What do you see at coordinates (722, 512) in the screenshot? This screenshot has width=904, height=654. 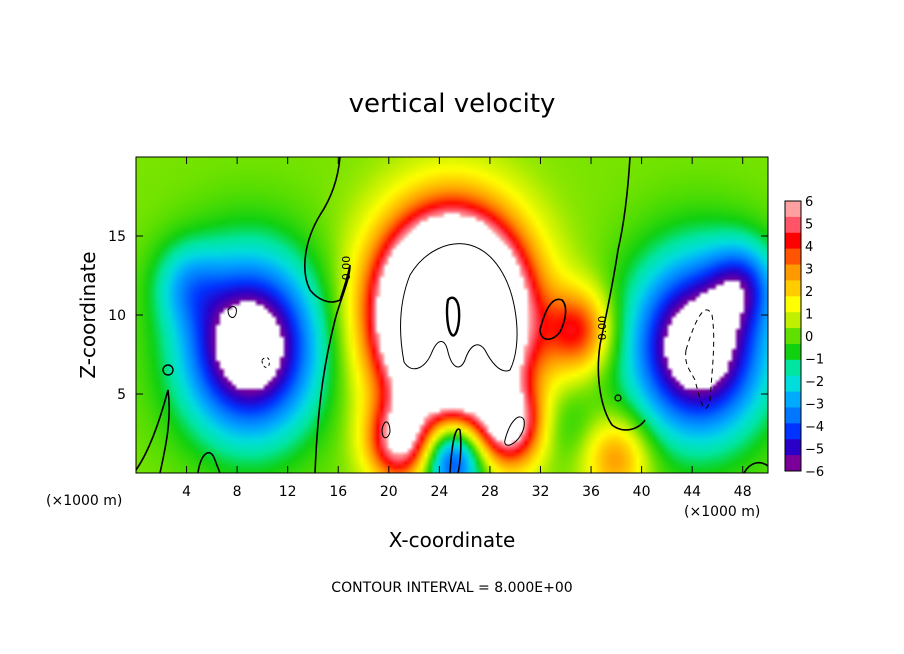 I see `x-unit-right: (×1000 m)` at bounding box center [722, 512].